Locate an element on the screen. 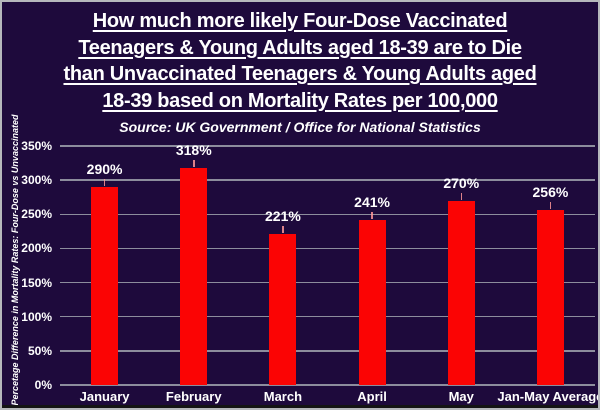 Image resolution: width=600 pixels, height=410 pixels. y-tick-label: 300% is located at coordinates (36, 180).